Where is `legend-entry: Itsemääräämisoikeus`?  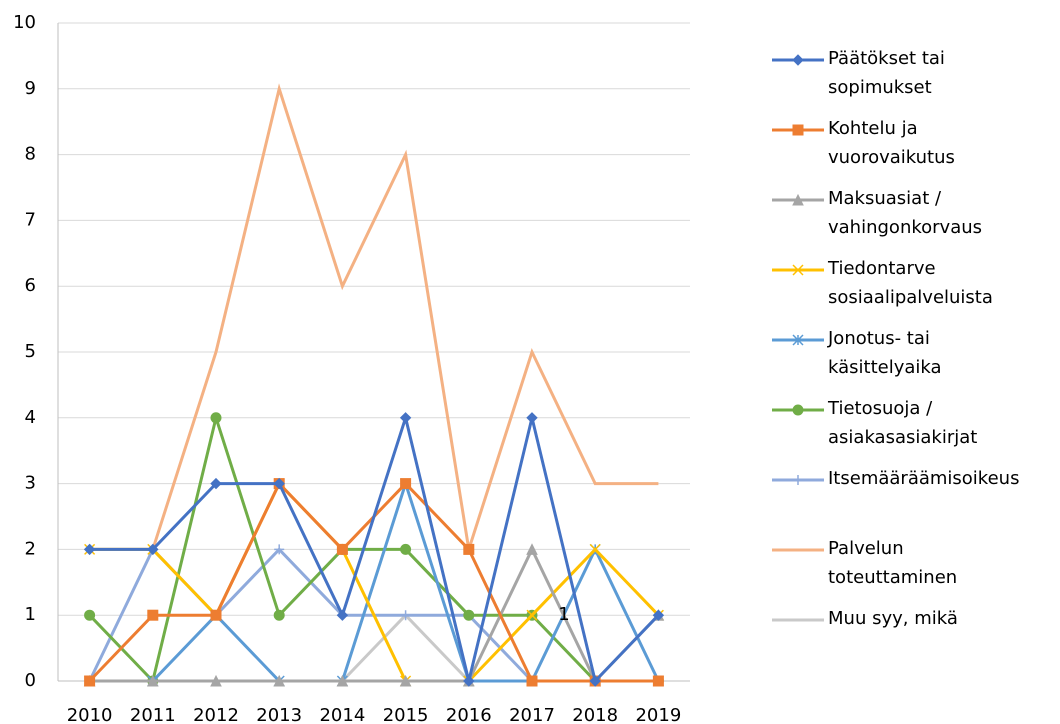 legend-entry: Itsemääräämisoikeus is located at coordinates (915, 499).